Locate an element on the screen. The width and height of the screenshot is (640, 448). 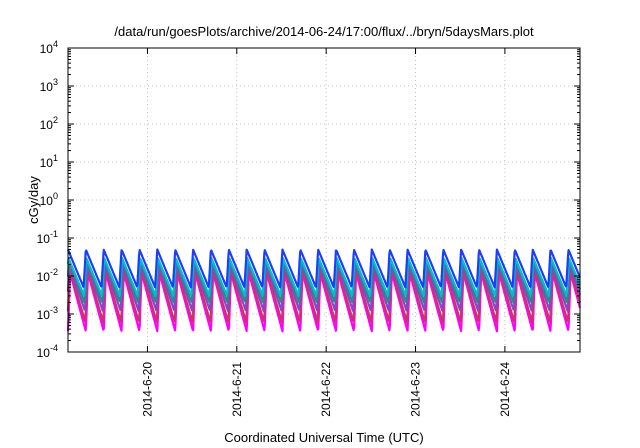
y-tick-label: 10⁴ is located at coordinates (49, 47).